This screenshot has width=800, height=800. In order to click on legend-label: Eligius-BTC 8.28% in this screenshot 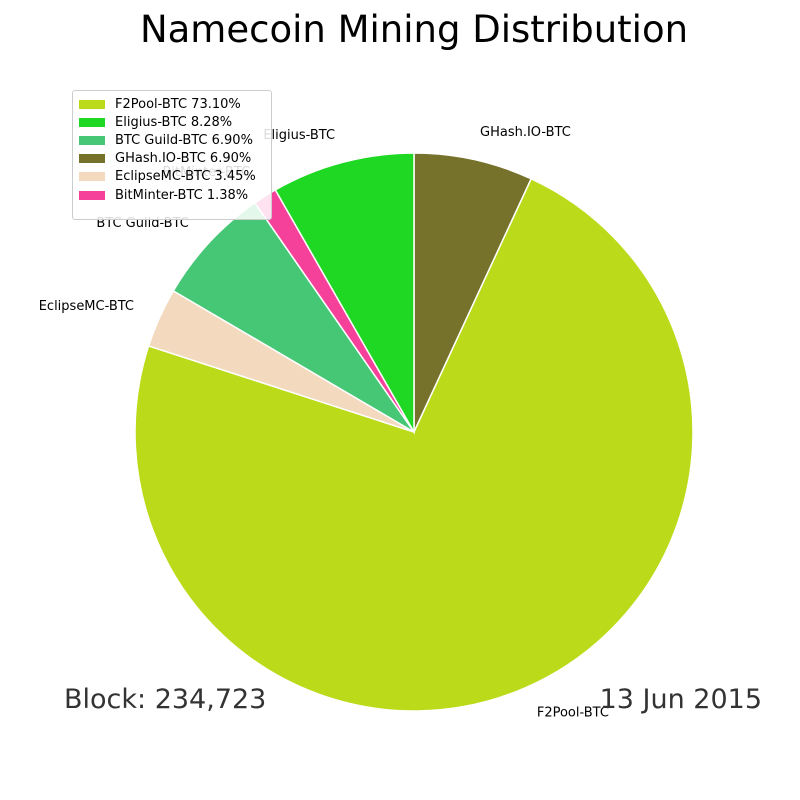, I will do `click(174, 122)`.